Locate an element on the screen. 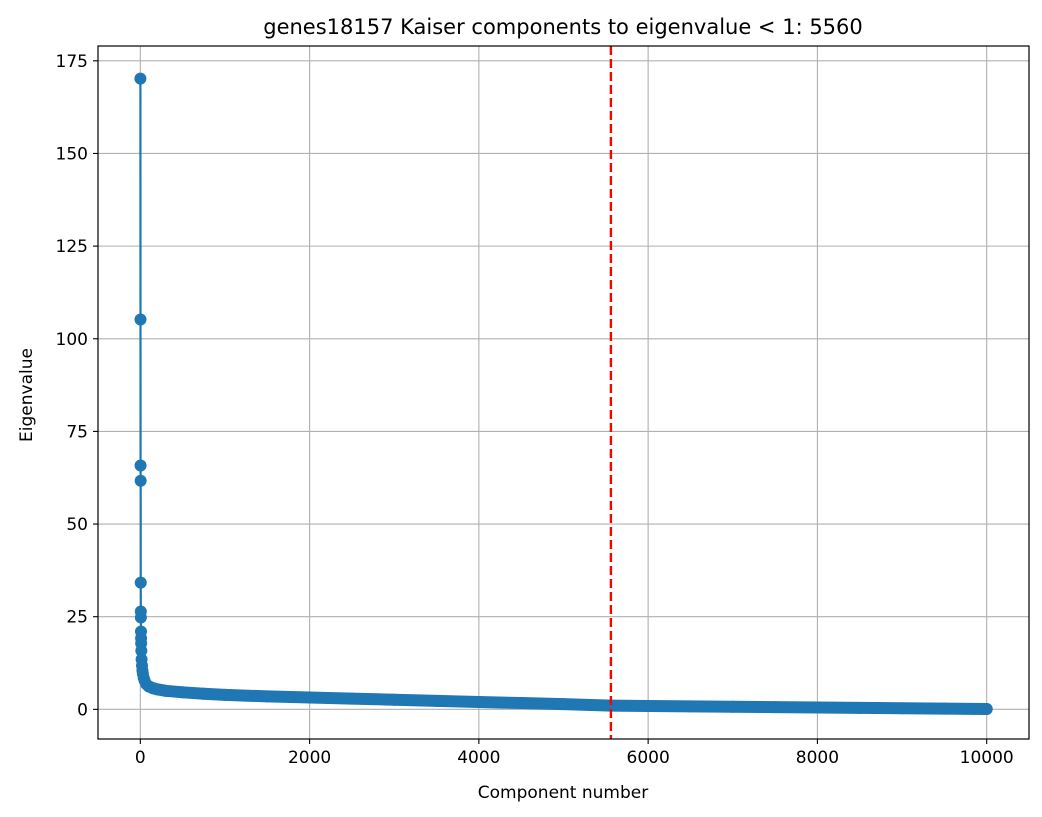 The width and height of the screenshot is (1042, 817). y-tick-label: 100 is located at coordinates (72, 340).